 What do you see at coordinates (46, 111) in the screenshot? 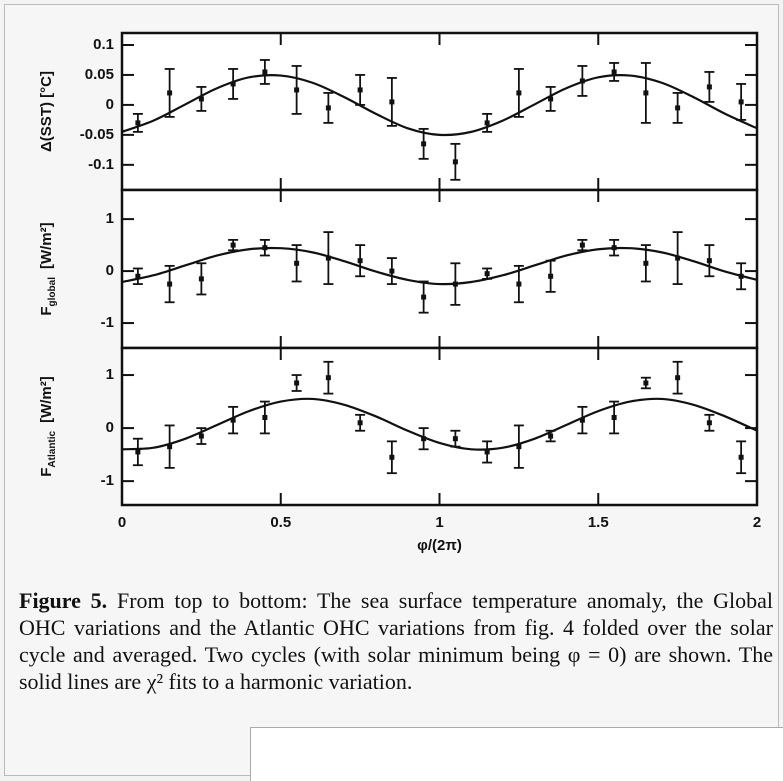
I see `y-axis-label: Δ(SST) [°C]` at bounding box center [46, 111].